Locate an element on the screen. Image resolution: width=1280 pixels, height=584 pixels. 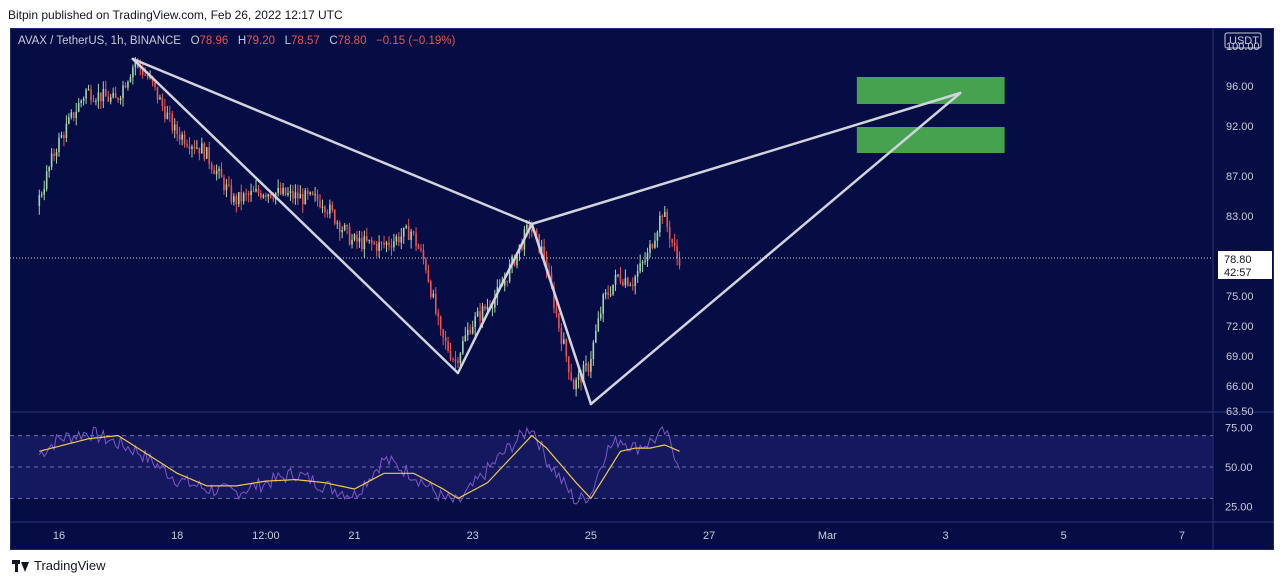
countdown-label: 42:57 is located at coordinates (1238, 273).